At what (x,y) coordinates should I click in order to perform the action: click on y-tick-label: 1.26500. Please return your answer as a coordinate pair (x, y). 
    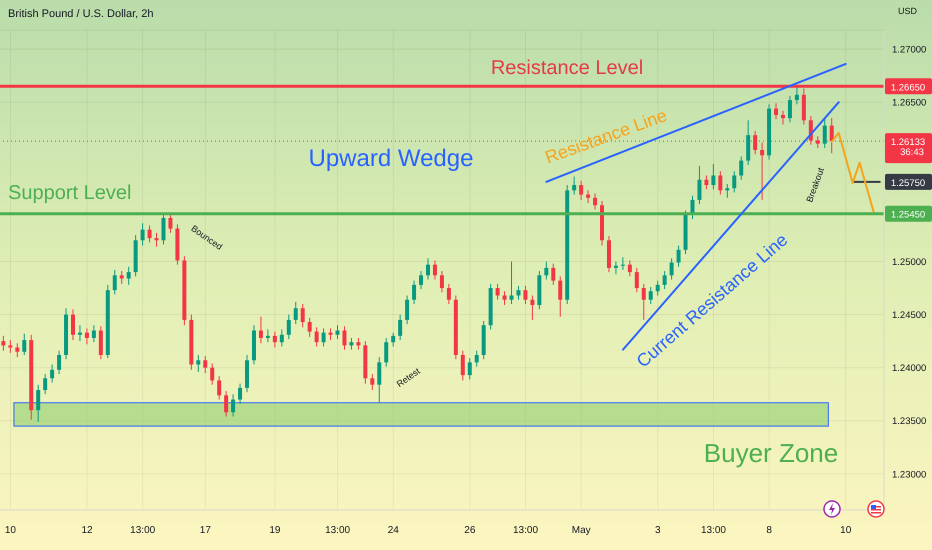
    Looking at the image, I should click on (909, 103).